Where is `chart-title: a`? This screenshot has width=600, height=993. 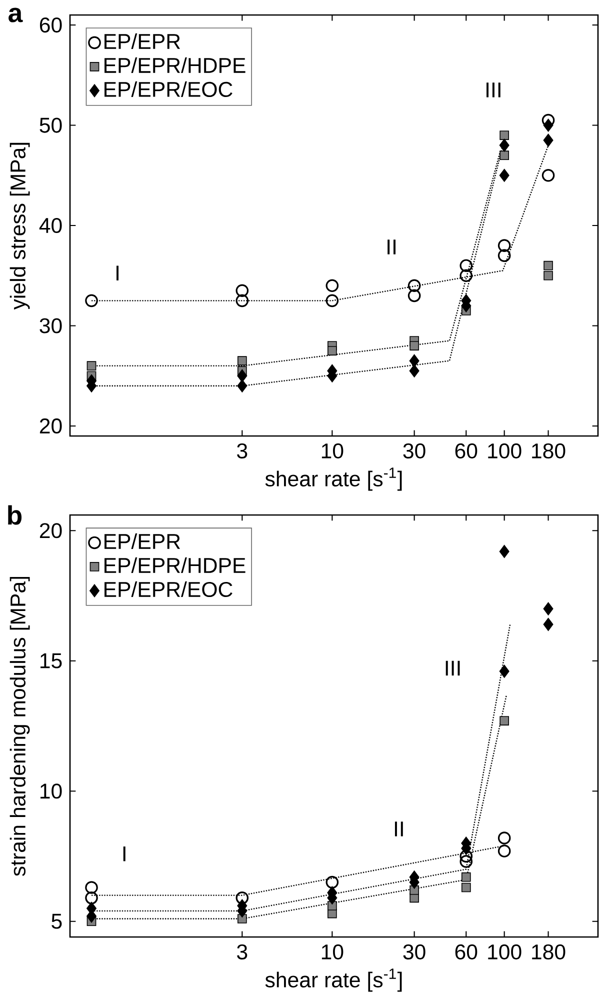 chart-title: a is located at coordinates (15, 15).